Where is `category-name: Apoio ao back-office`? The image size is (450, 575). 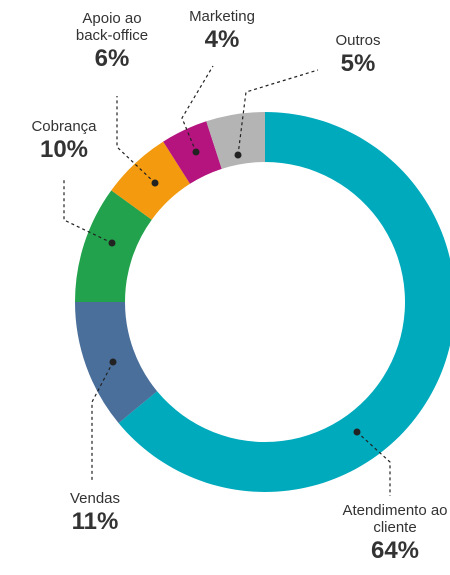 category-name: Apoio ao back-office is located at coordinates (112, 27).